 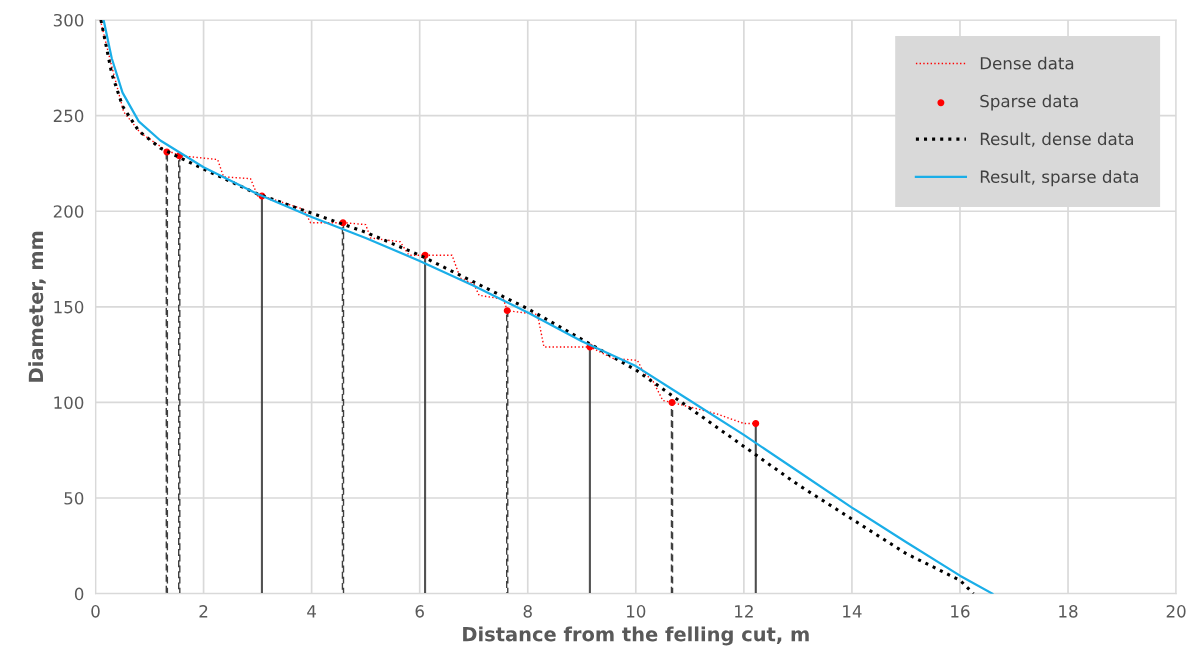 What do you see at coordinates (68, 211) in the screenshot?
I see `y-tick-label: 200` at bounding box center [68, 211].